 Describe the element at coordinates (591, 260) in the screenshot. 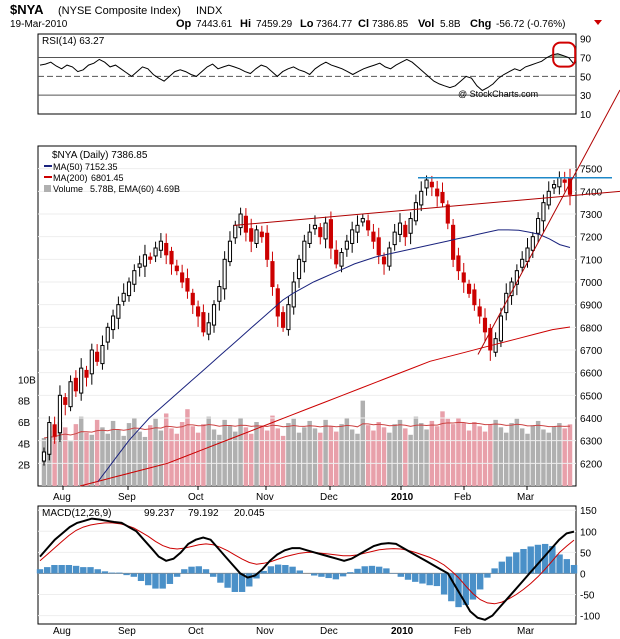

I see `price-y-tick-label: 7100` at that location.